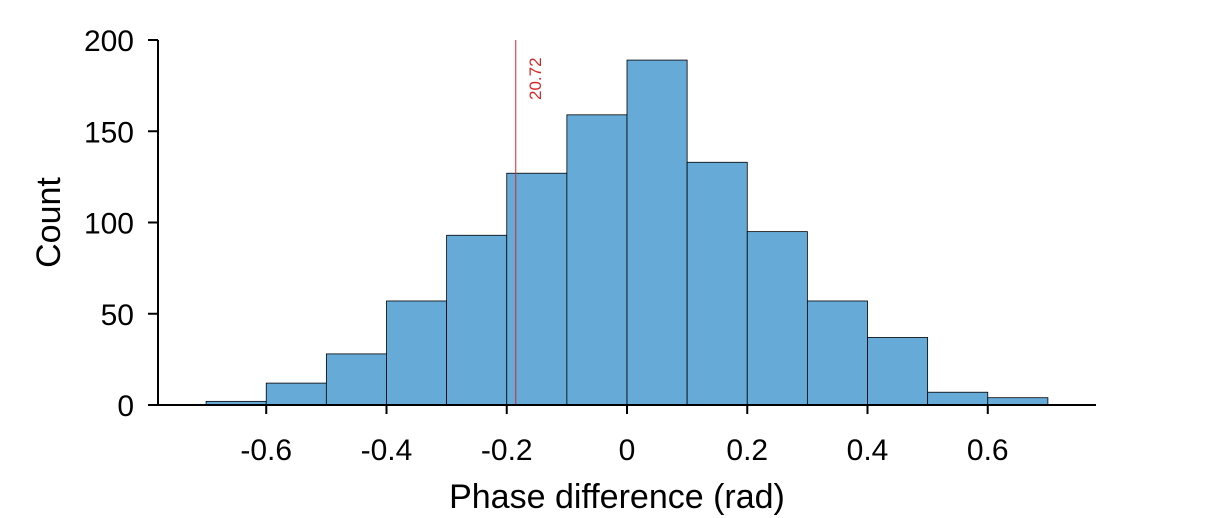 This screenshot has height=518, width=1210. What do you see at coordinates (507, 450) in the screenshot?
I see `x-tick-label: -0.2` at bounding box center [507, 450].